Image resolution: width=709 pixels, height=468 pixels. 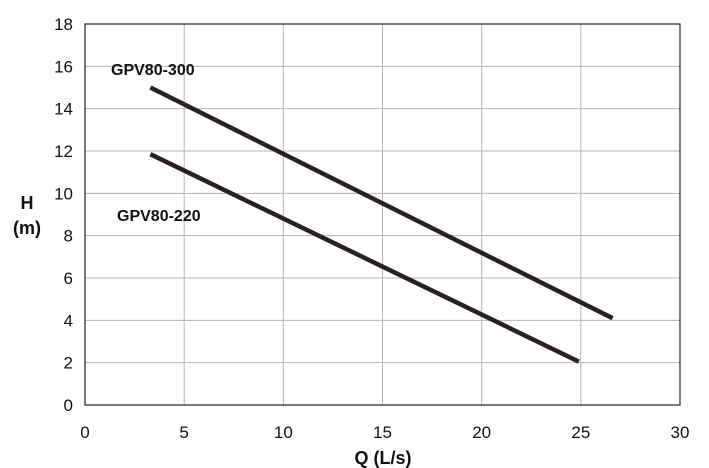 I want to click on x-tick-label: 10, so click(x=283, y=432).